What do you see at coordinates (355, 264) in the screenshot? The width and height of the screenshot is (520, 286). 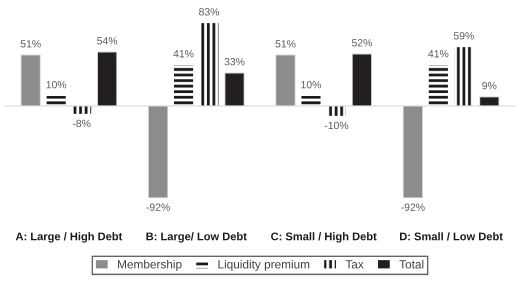 I see `legend-label: Tax` at bounding box center [355, 264].